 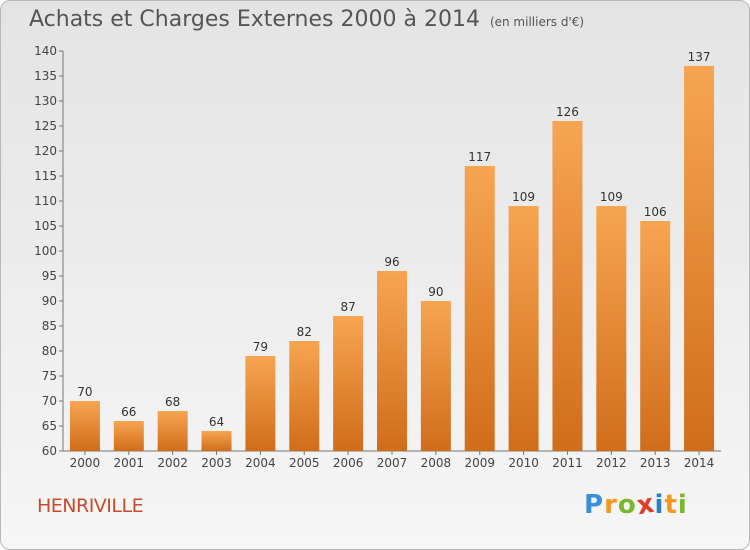 What do you see at coordinates (567, 112) in the screenshot?
I see `bar-value-label: 126` at bounding box center [567, 112].